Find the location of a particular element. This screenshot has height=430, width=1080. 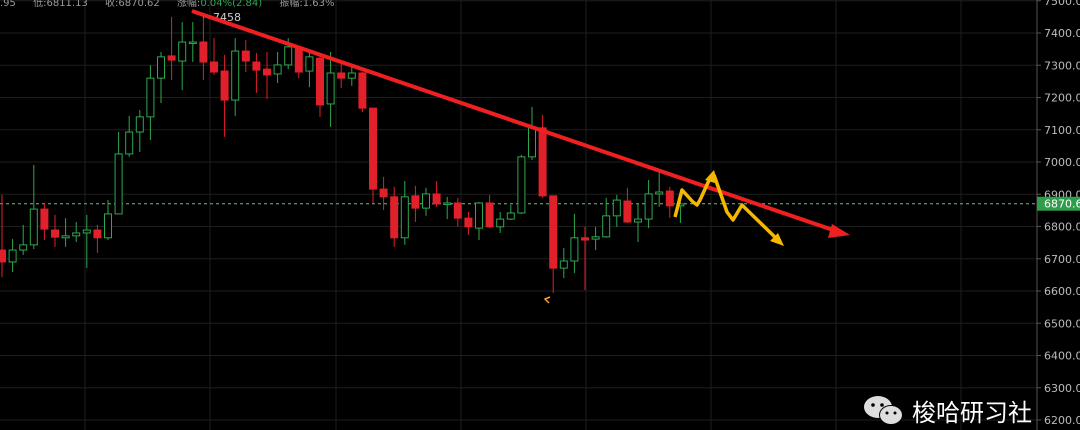

header-change-label: 涨幅: is located at coordinates (188, 4).